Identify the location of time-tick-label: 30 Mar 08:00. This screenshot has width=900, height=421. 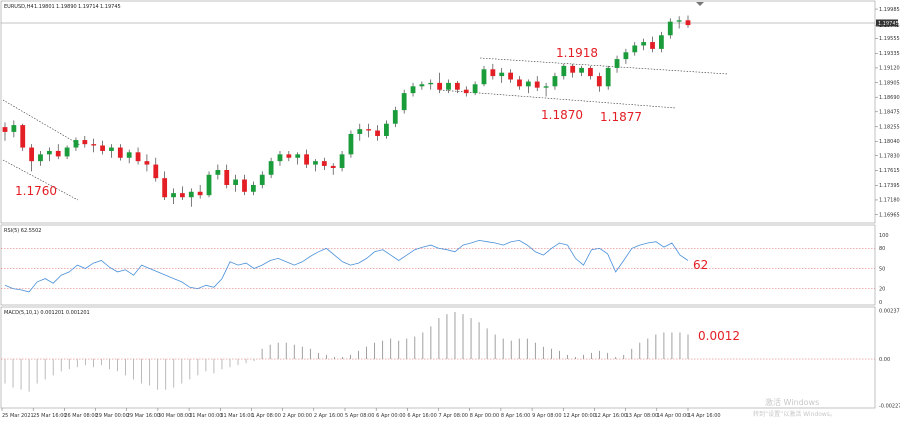
(174, 416).